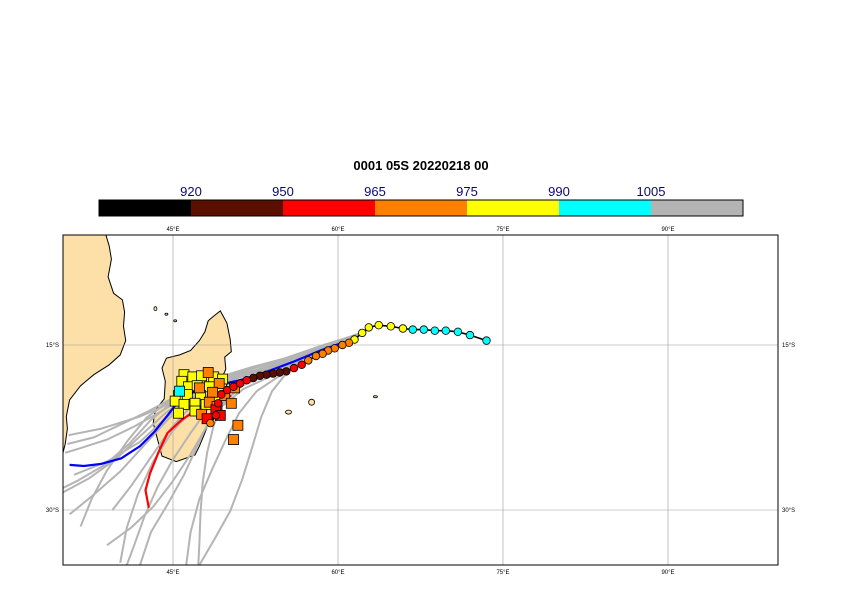  Describe the element at coordinates (337, 230) in the screenshot. I see `lon-tick-label-top: 60°E` at that location.